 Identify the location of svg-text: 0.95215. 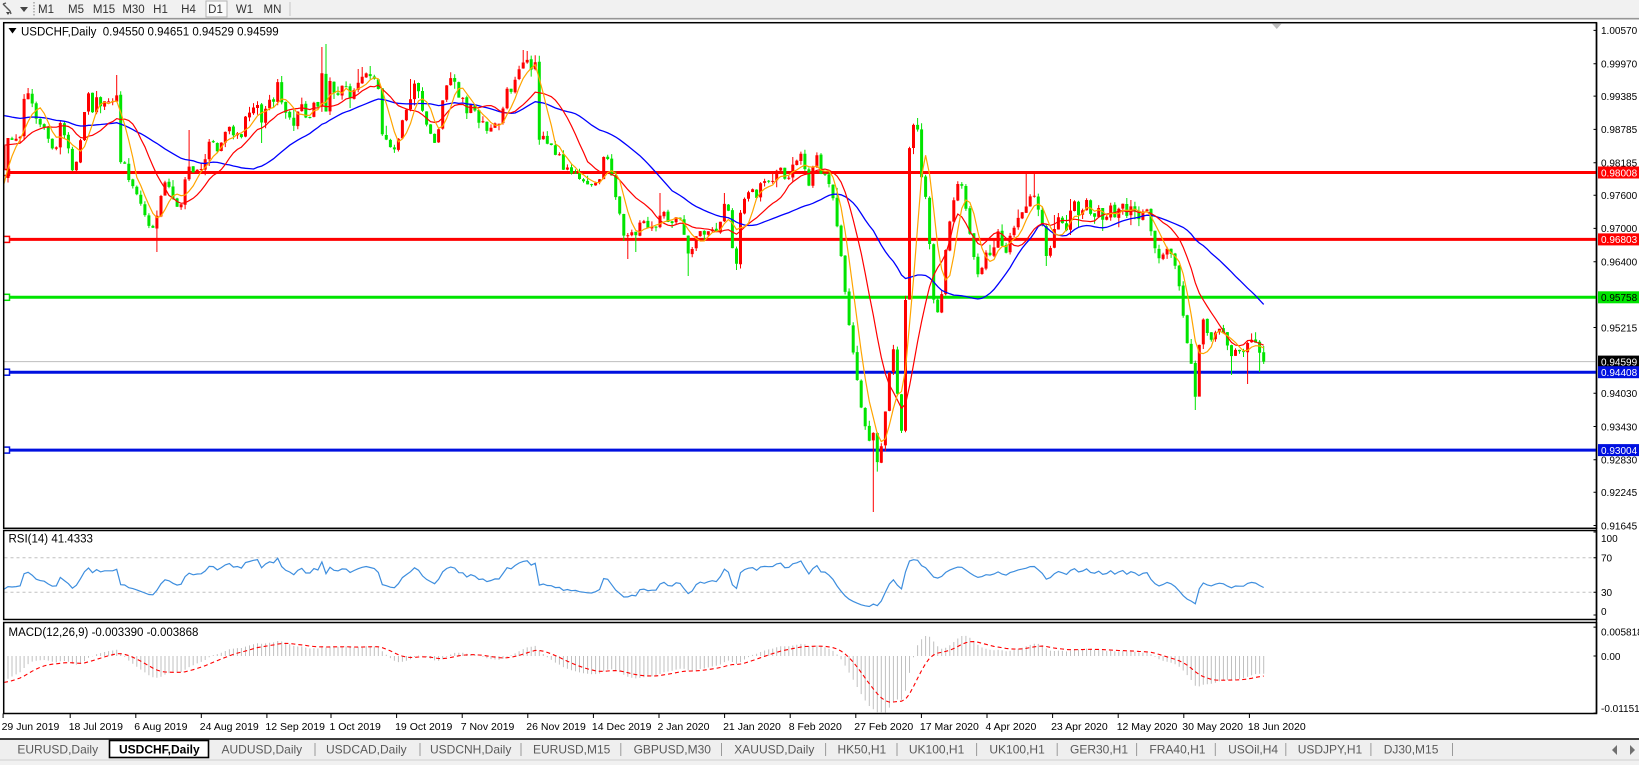
(1619, 328).